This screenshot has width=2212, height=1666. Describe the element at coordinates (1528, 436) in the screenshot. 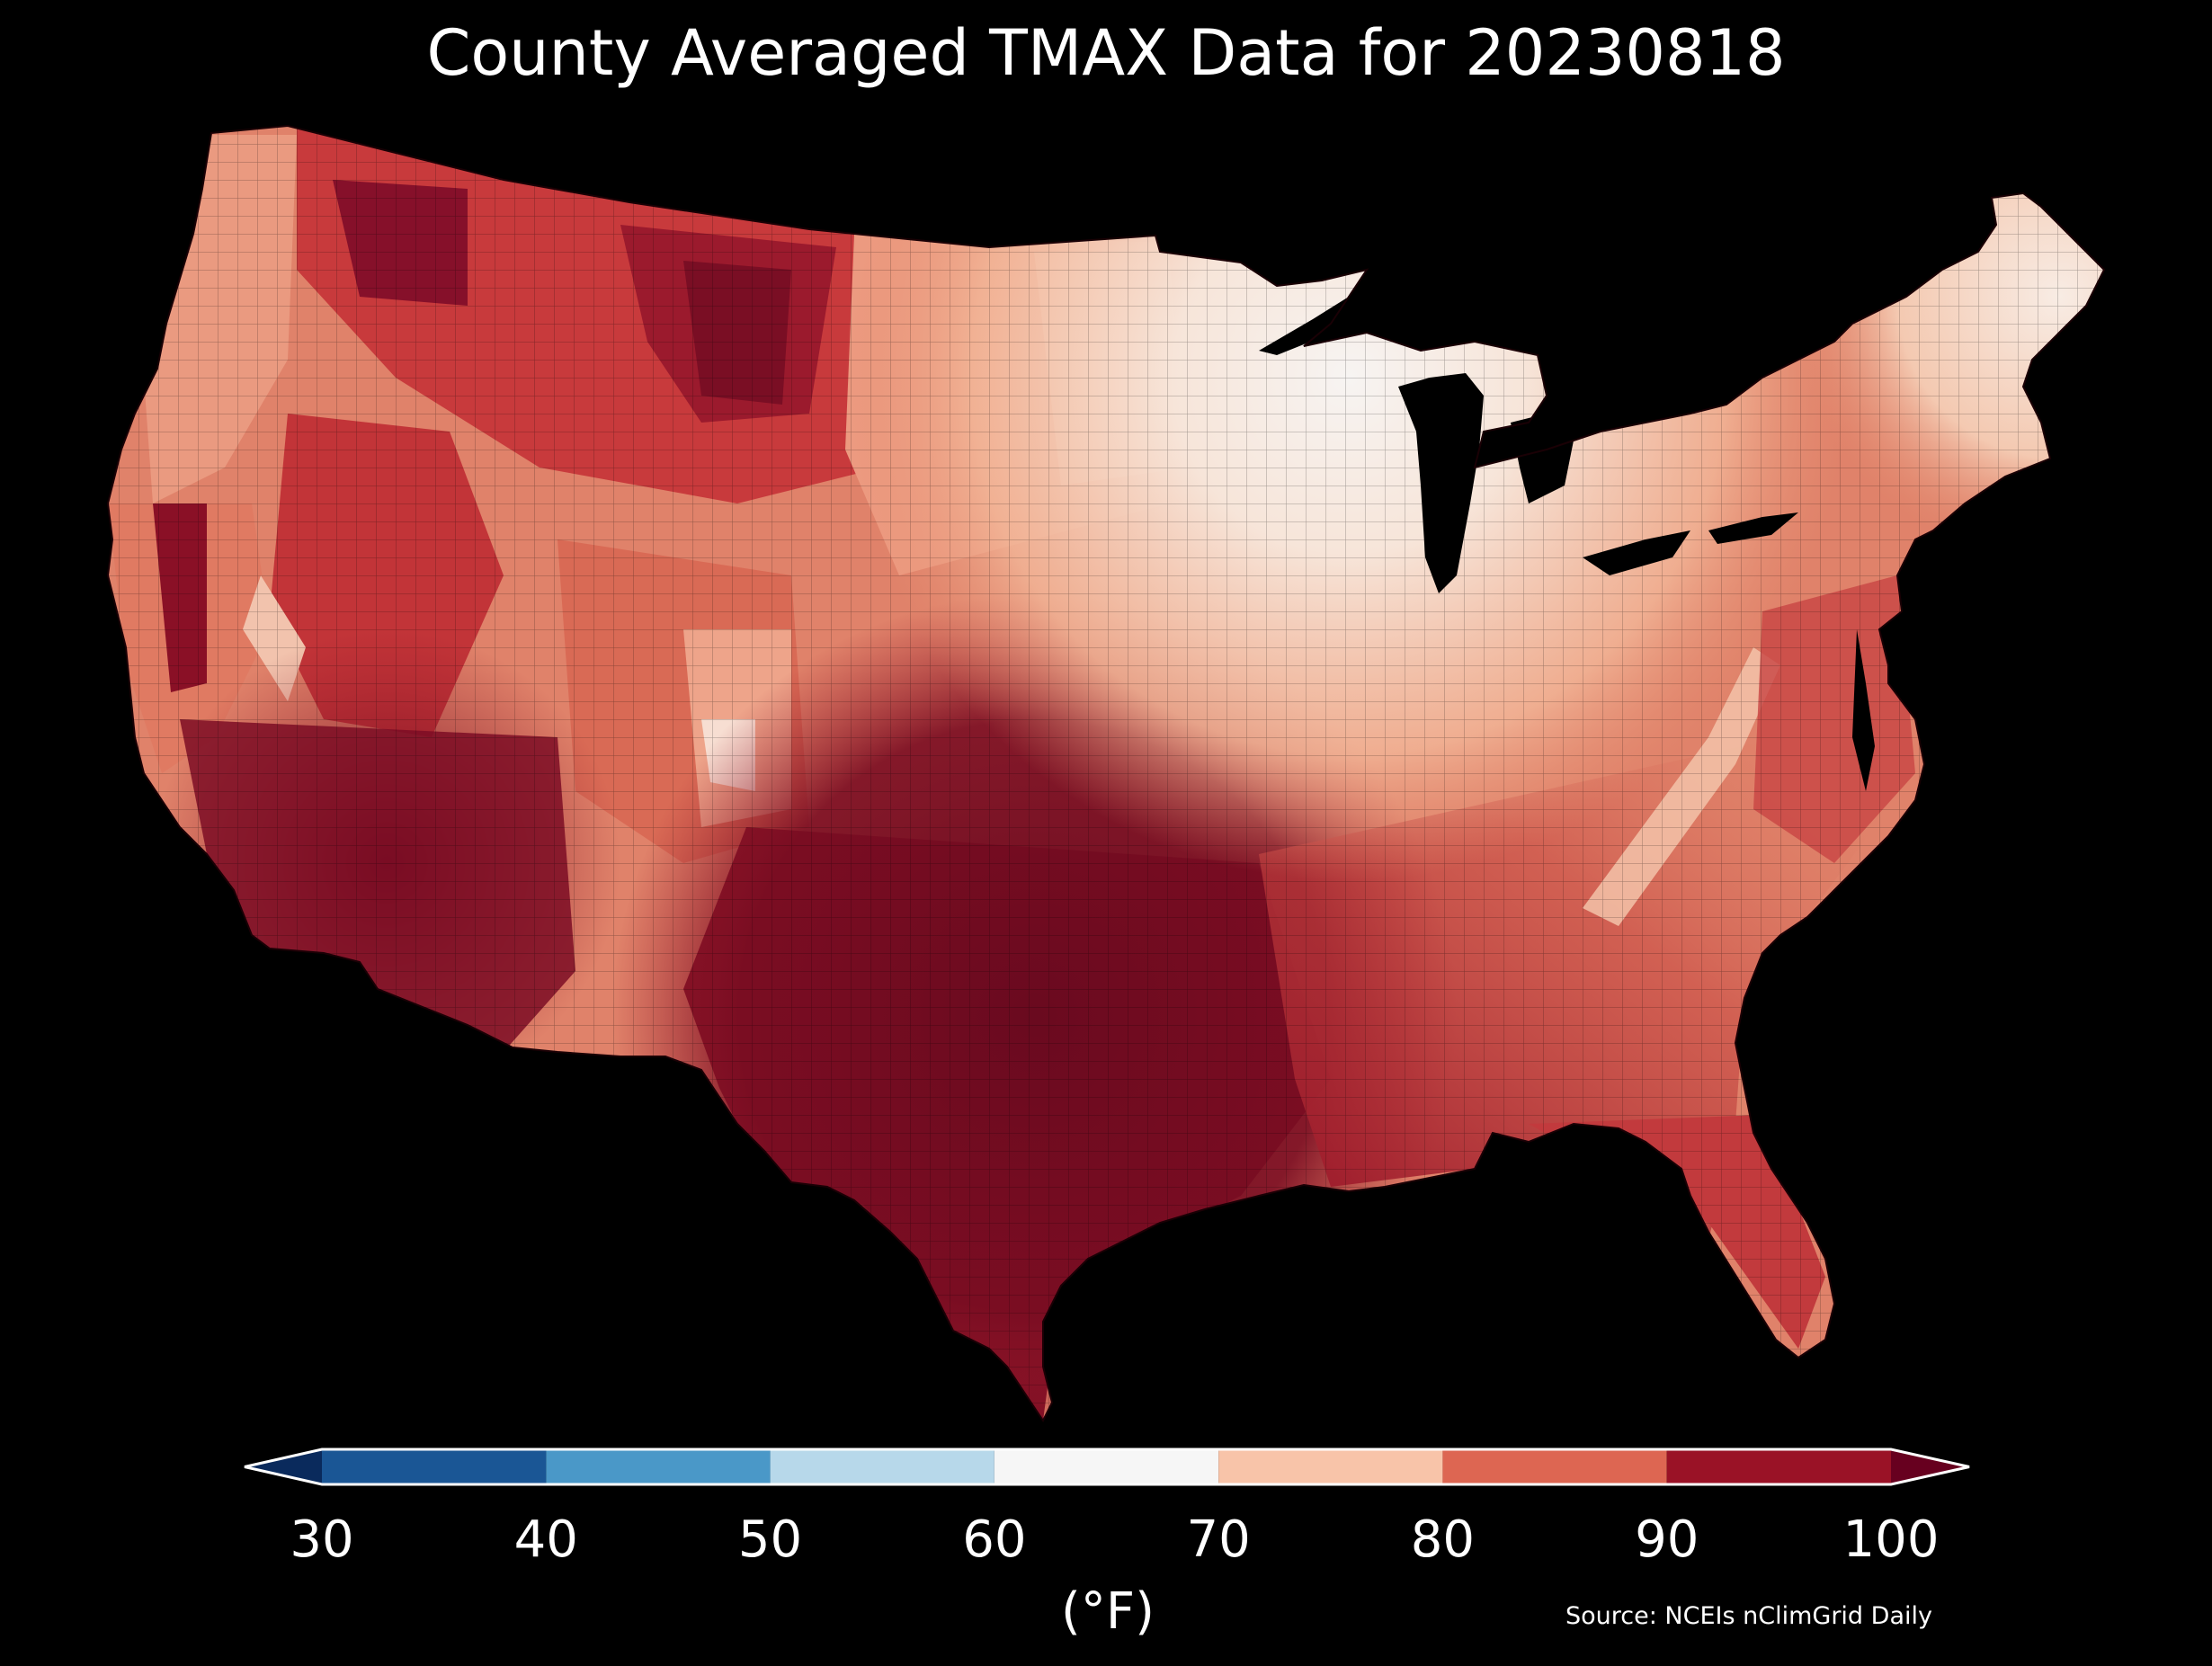

I see `great-lakes` at that location.